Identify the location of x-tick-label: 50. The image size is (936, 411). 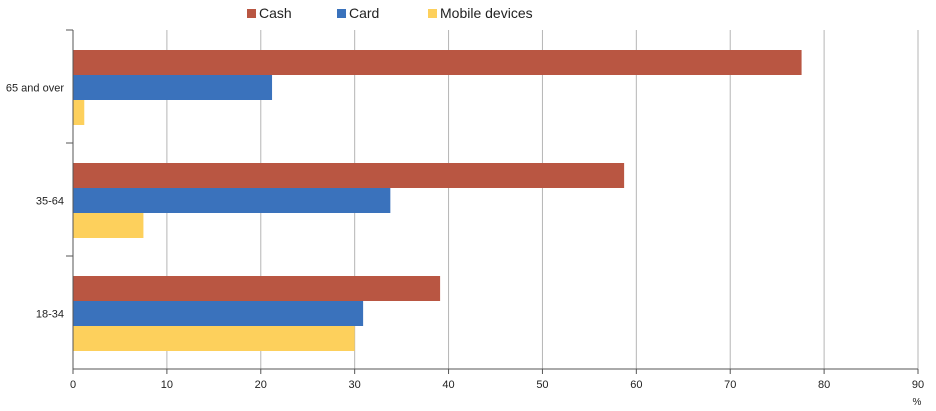
(542, 385).